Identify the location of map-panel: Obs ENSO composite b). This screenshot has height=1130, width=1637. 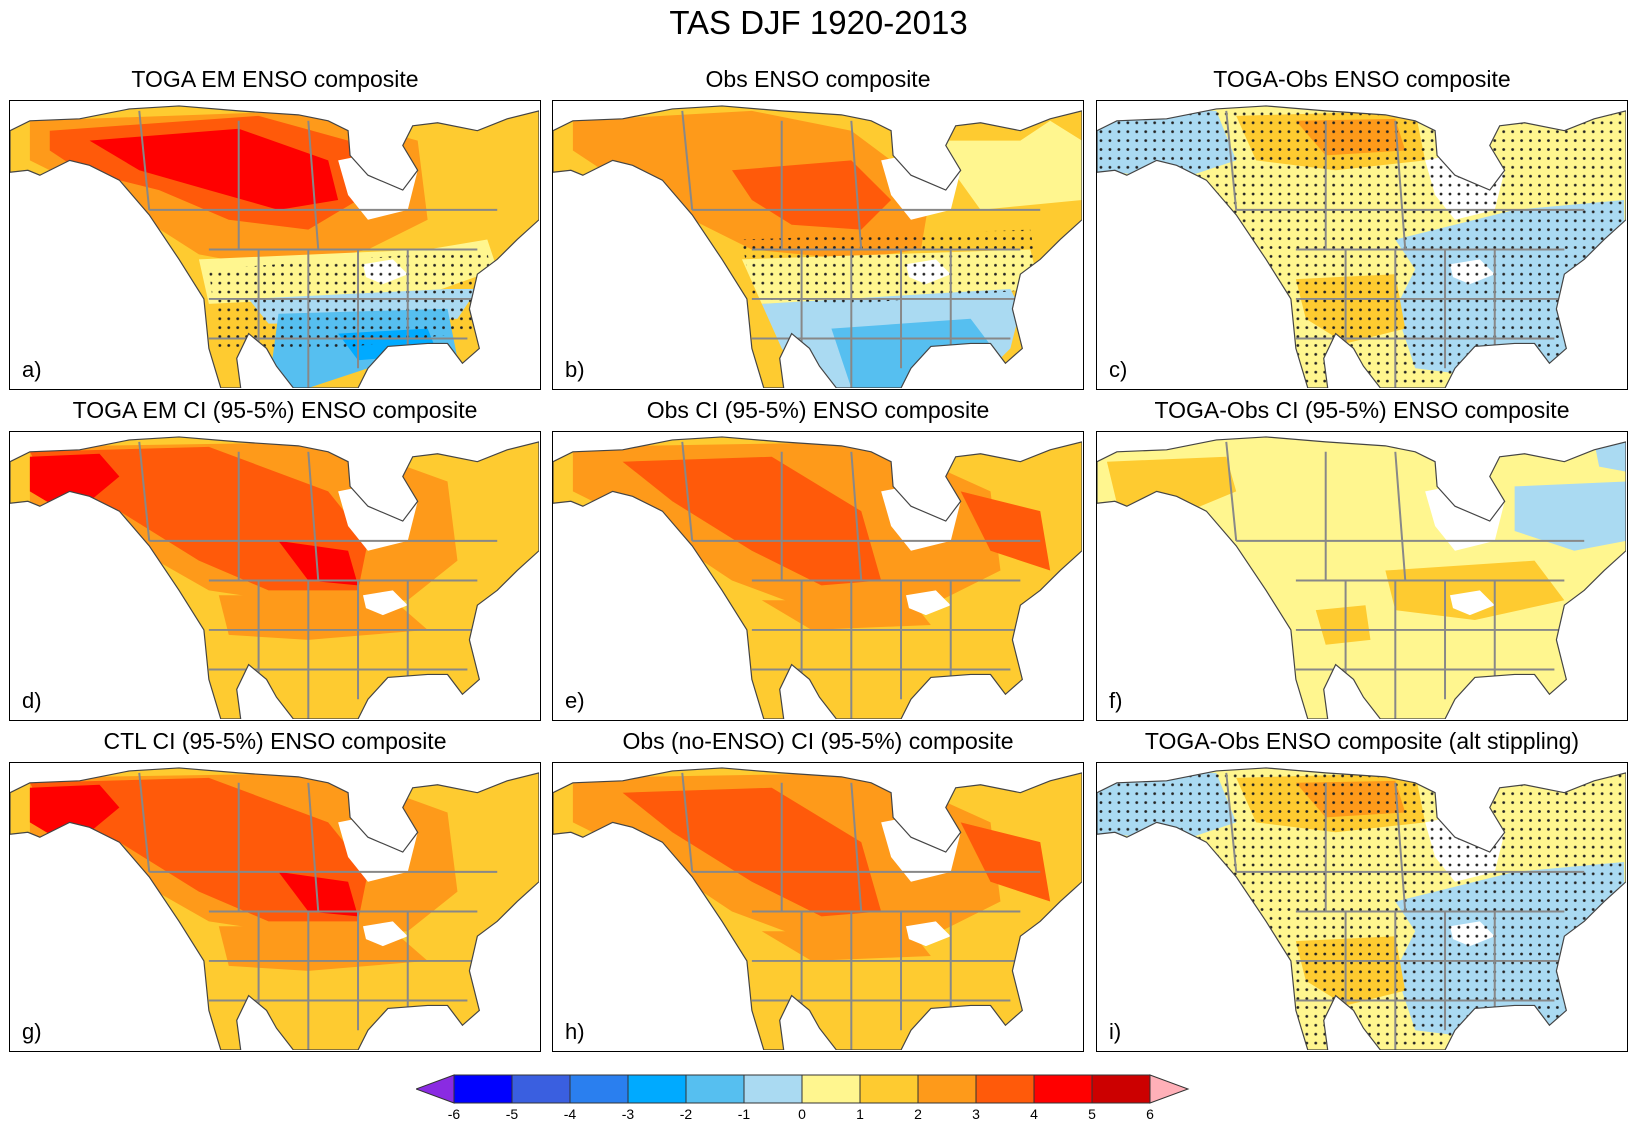
(818, 228).